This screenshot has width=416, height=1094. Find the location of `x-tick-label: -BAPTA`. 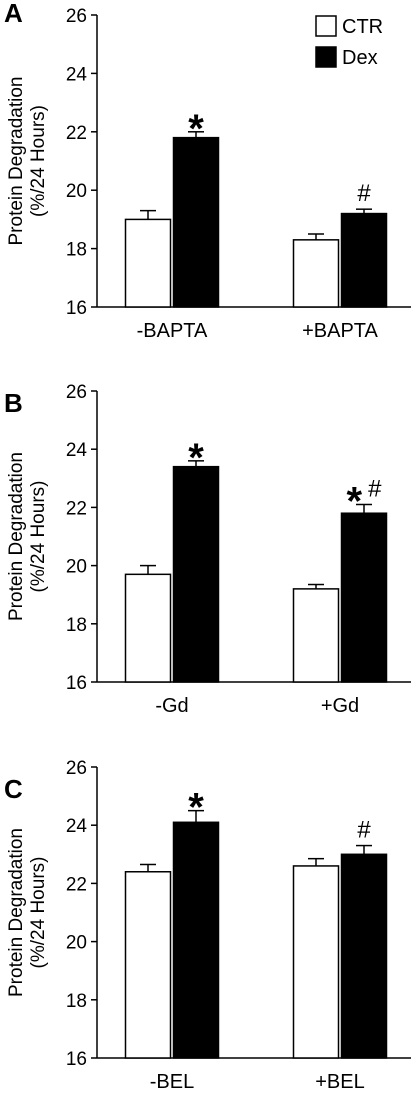

x-tick-label: -BAPTA is located at coordinates (172, 331).